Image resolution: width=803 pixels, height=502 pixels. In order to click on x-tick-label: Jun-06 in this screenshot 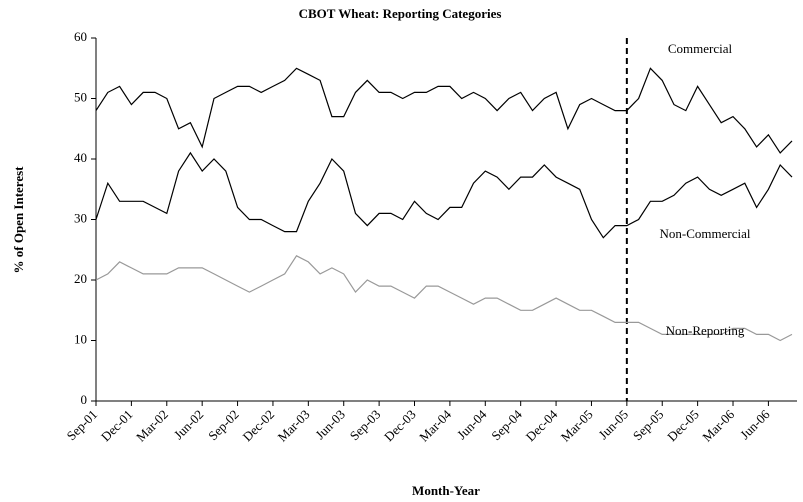, I will do `click(755, 424)`.